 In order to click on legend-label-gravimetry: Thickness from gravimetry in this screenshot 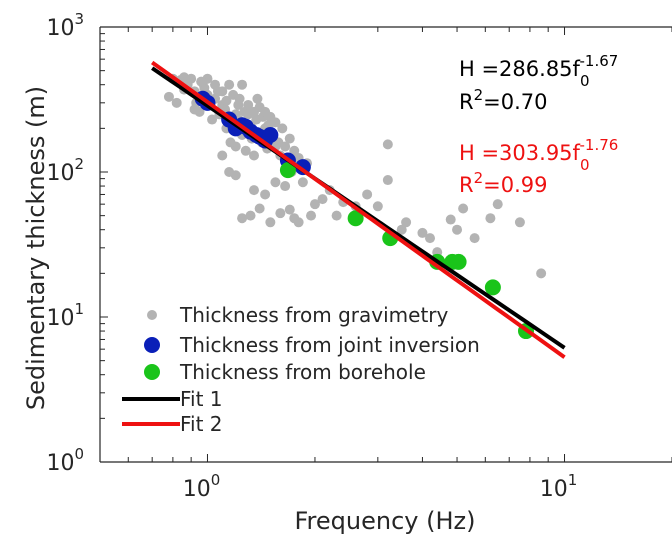, I will do `click(314, 315)`.